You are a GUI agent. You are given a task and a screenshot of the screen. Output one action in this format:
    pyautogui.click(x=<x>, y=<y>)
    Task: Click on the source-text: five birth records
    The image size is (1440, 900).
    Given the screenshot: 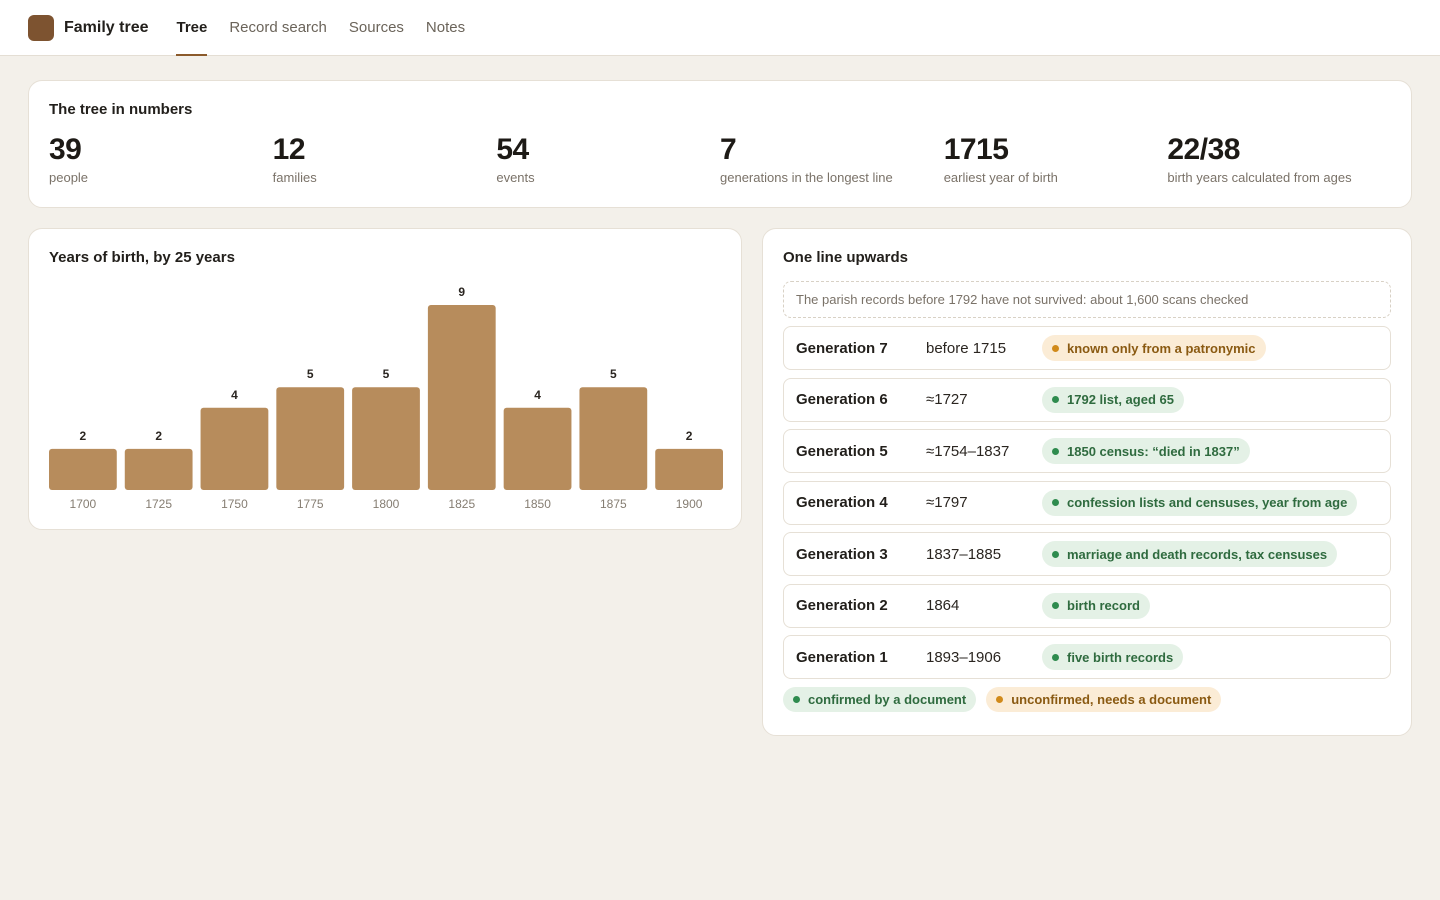 What is the action you would take?
    pyautogui.click(x=1120, y=657)
    